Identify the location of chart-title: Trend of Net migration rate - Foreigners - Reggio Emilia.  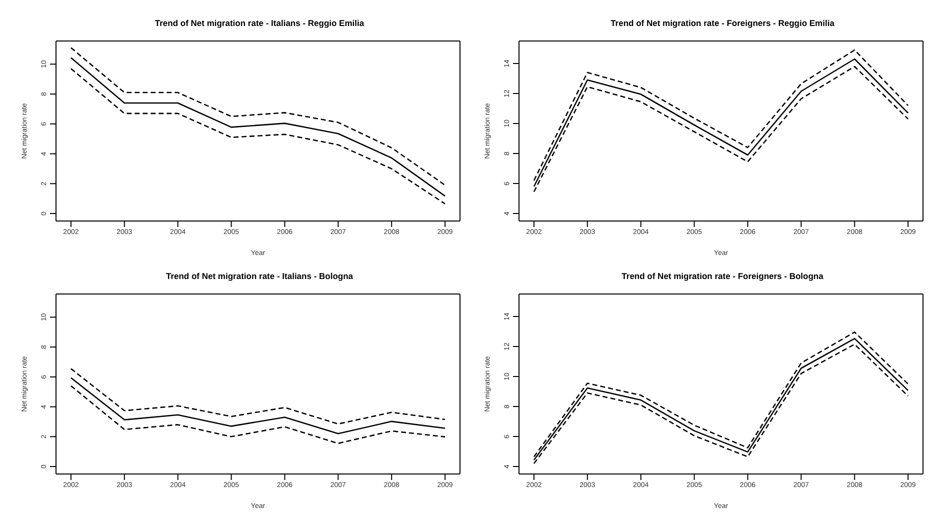
(723, 23).